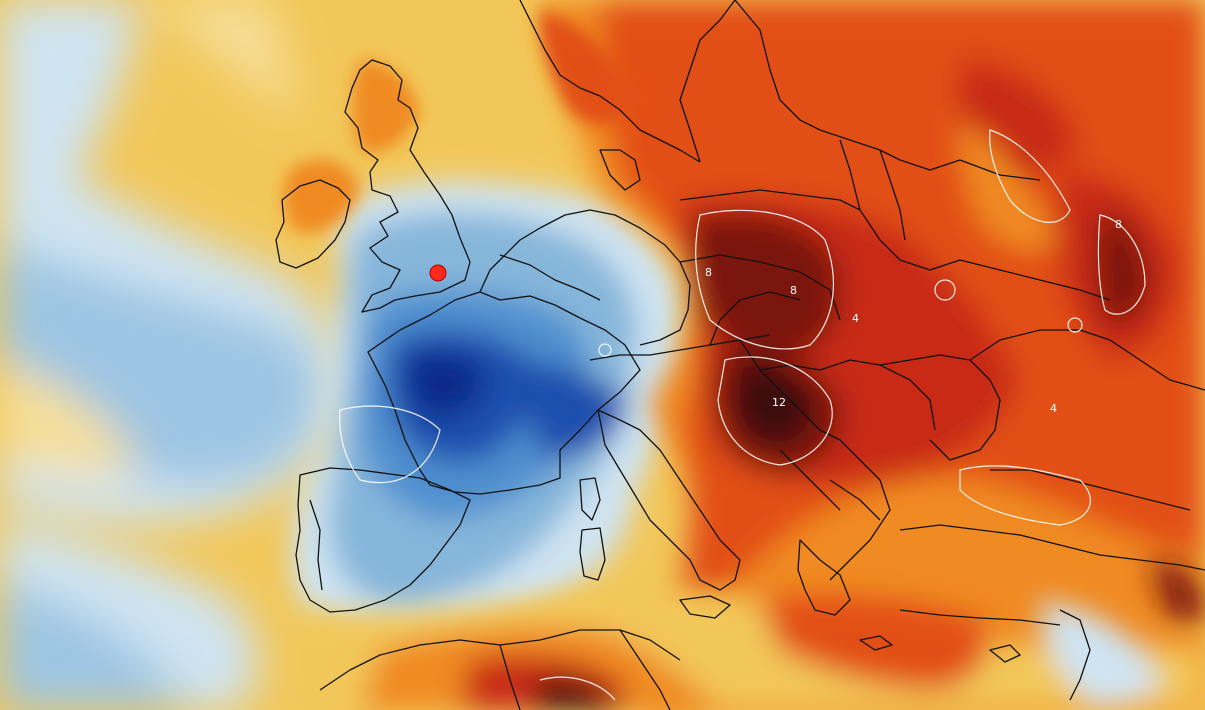 The image size is (1205, 710). I want to click on contour-label-8-c: 8, so click(793, 290).